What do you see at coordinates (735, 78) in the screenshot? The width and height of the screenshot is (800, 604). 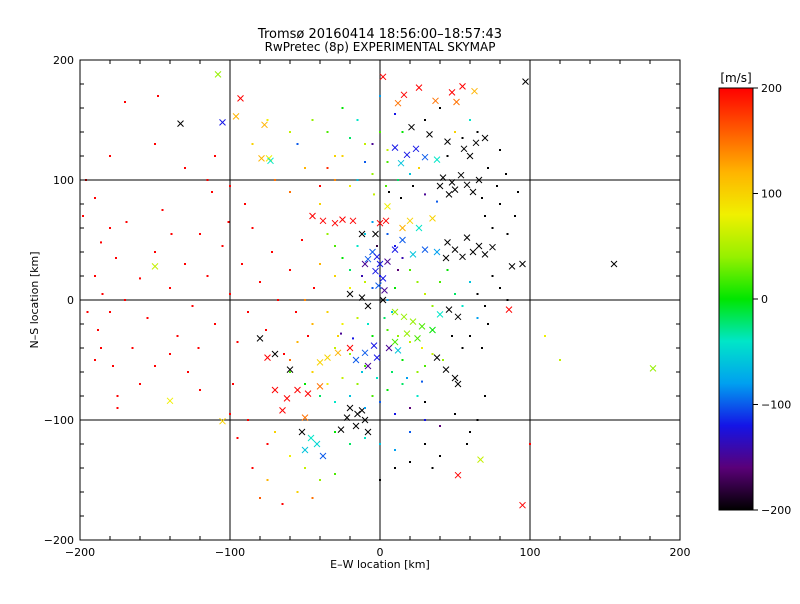 I see `colorbar-label: [m/s]` at bounding box center [735, 78].